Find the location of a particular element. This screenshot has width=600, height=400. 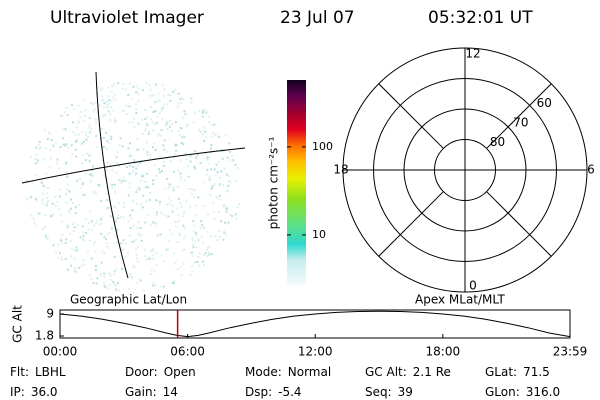

time: 05:32:01 UT is located at coordinates (480, 18).